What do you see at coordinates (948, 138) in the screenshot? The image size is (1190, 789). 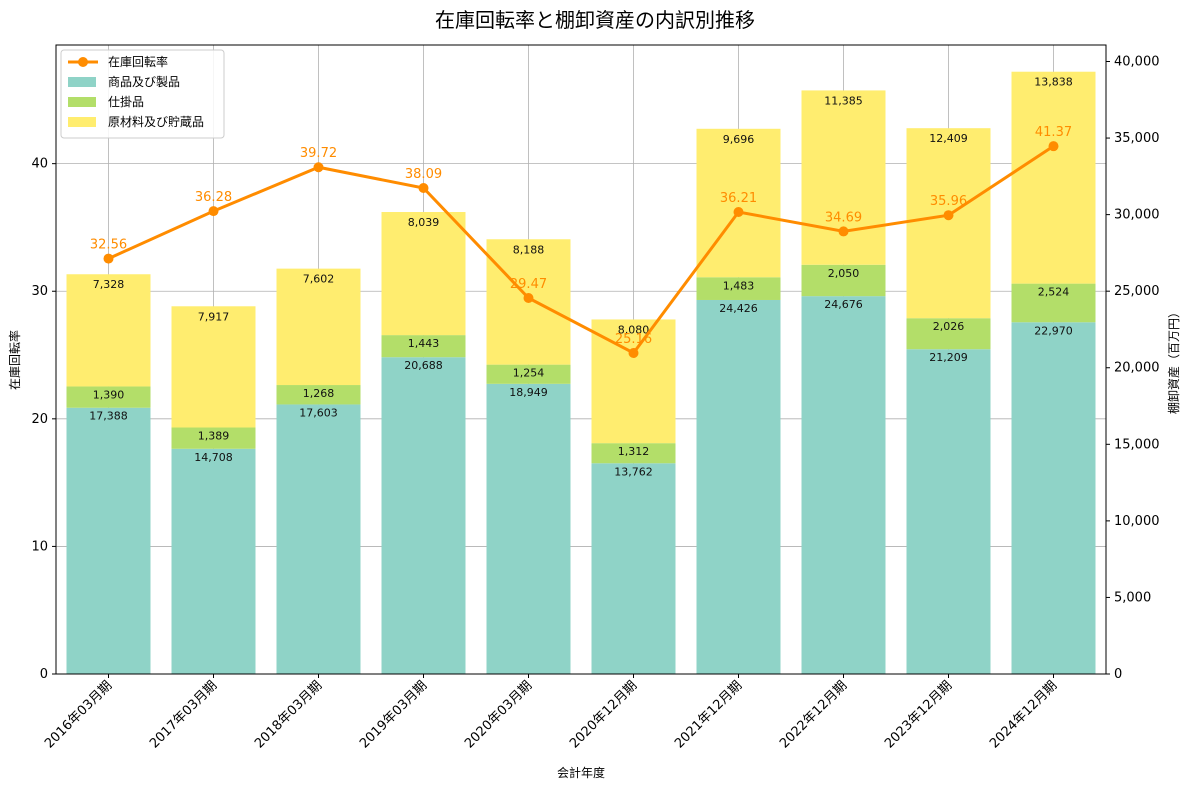 I see `bar-value-label: 12,409` at bounding box center [948, 138].